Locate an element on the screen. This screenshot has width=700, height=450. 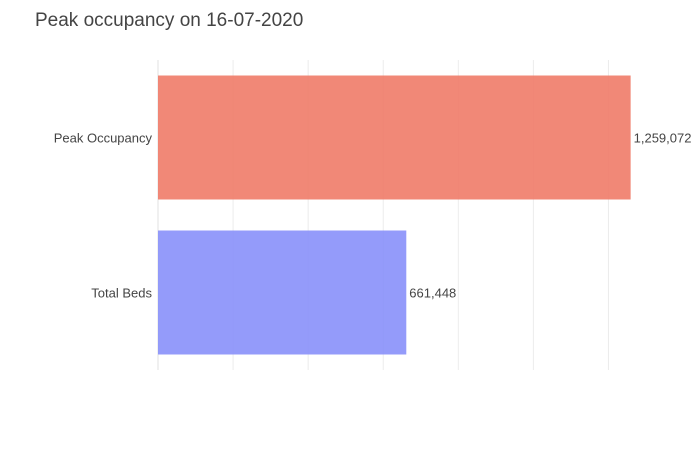
category-label: Total Beds is located at coordinates (121, 293).